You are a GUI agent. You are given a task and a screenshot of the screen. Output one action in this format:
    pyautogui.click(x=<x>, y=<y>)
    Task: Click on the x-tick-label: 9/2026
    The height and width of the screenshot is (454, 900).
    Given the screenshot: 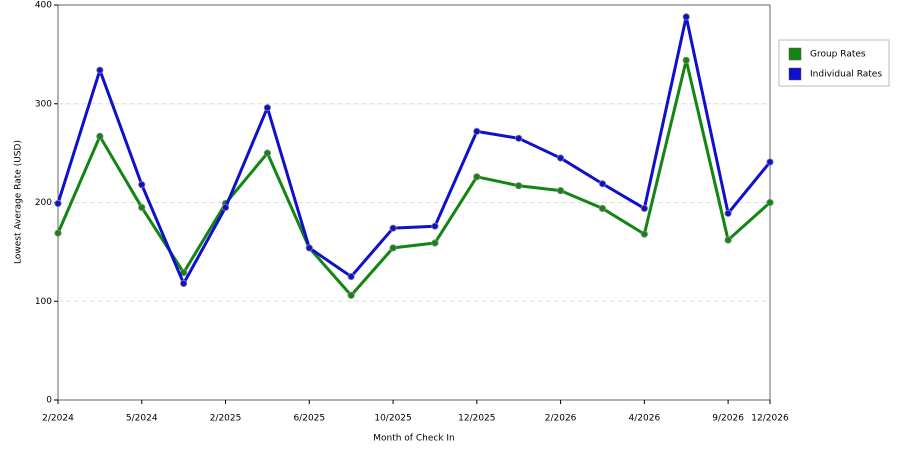 What is the action you would take?
    pyautogui.click(x=728, y=419)
    